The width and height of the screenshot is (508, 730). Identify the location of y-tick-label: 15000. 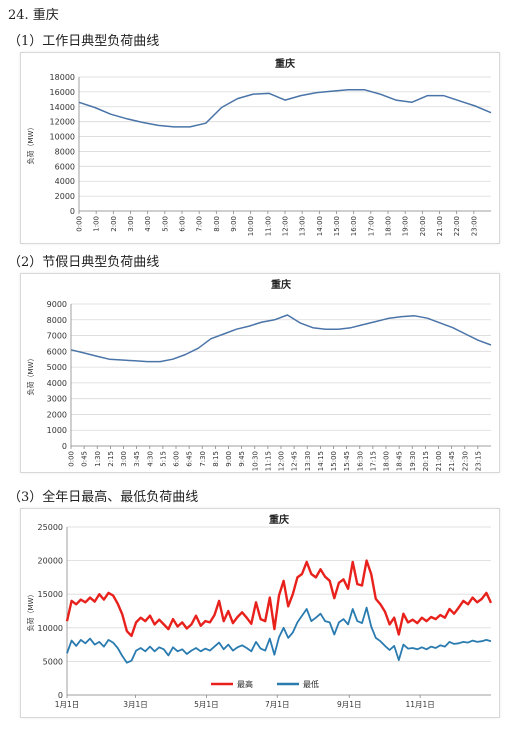
(50, 594).